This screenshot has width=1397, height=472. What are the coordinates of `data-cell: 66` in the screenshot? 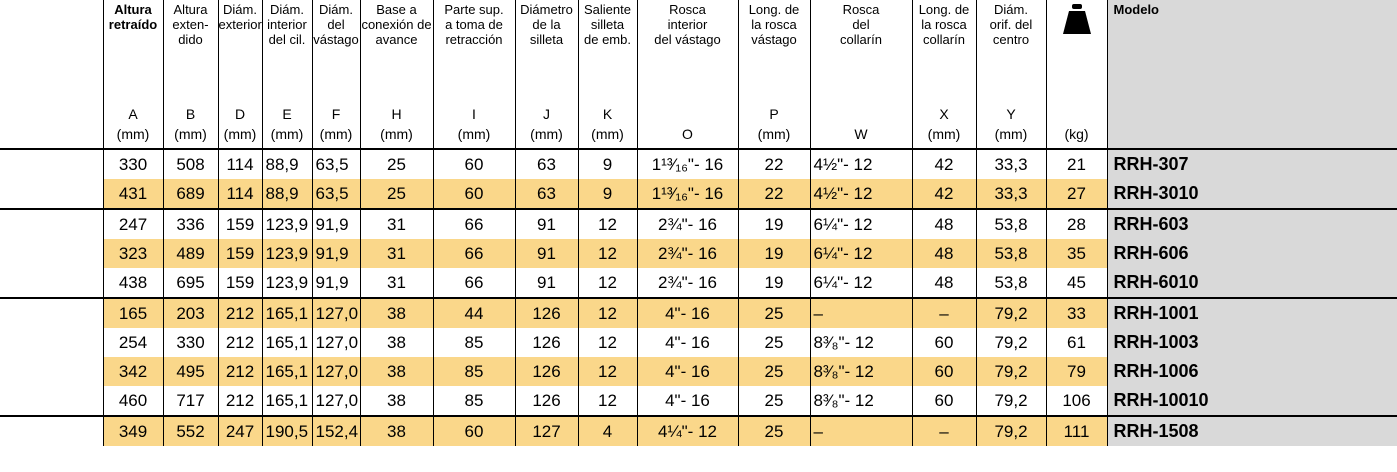 It's located at (473, 283).